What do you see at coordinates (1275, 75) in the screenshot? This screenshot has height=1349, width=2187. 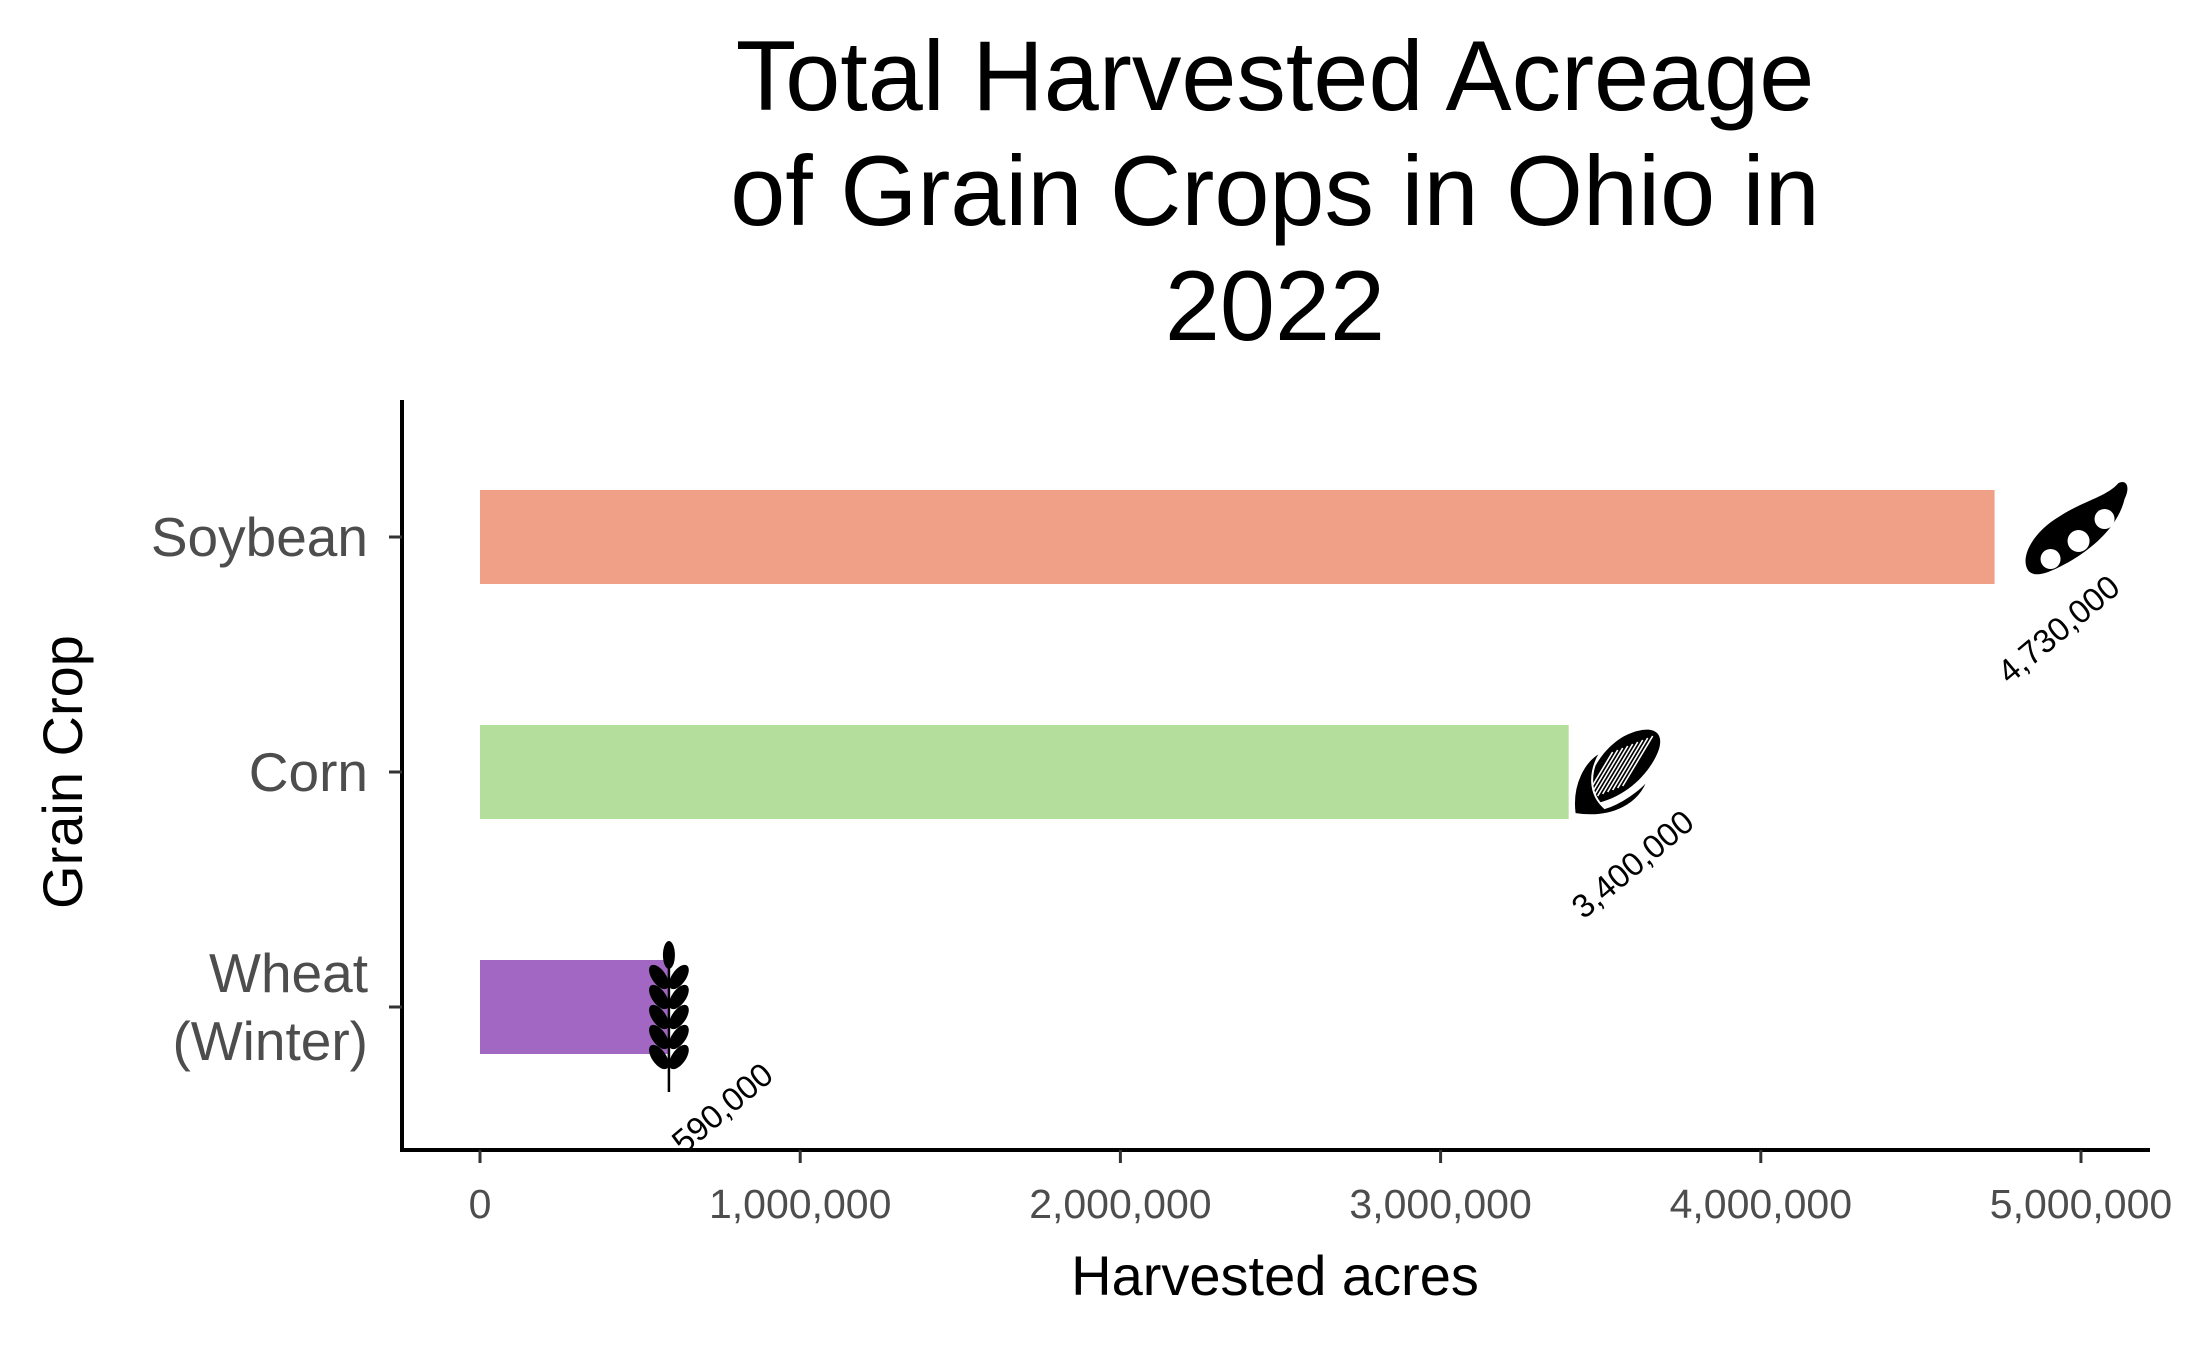 I see `chart-title-line-1: Total Harvested Acreage` at bounding box center [1275, 75].